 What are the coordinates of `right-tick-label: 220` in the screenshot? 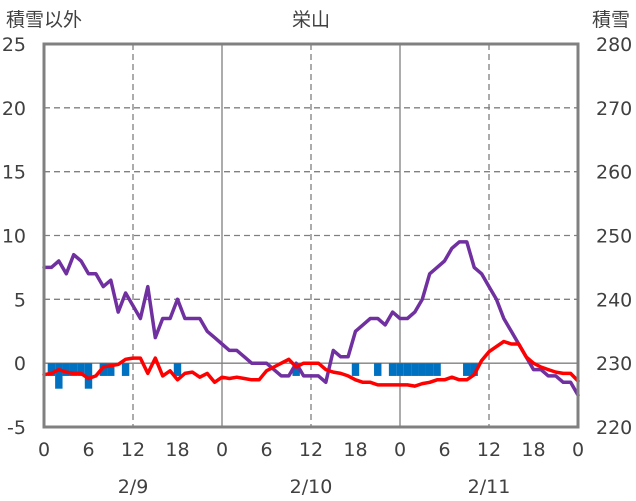 It's located at (614, 428).